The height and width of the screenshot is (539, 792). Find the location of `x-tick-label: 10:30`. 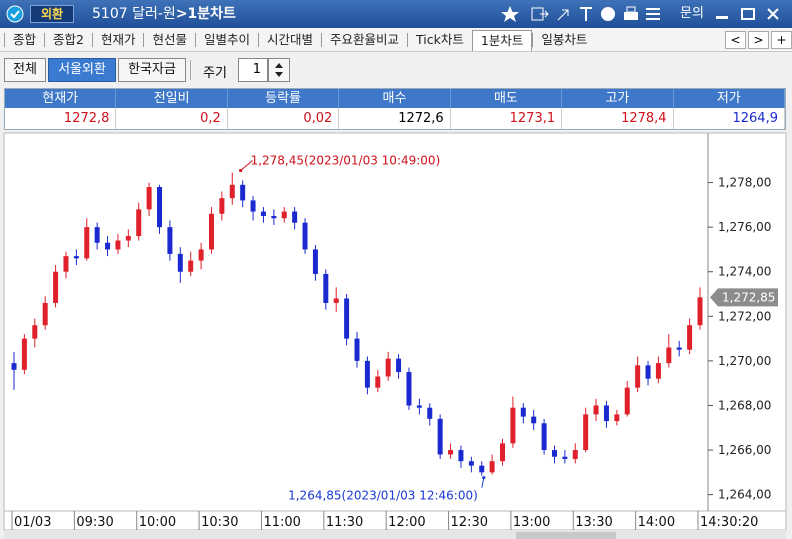

x-tick-label: 10:30 is located at coordinates (219, 522).